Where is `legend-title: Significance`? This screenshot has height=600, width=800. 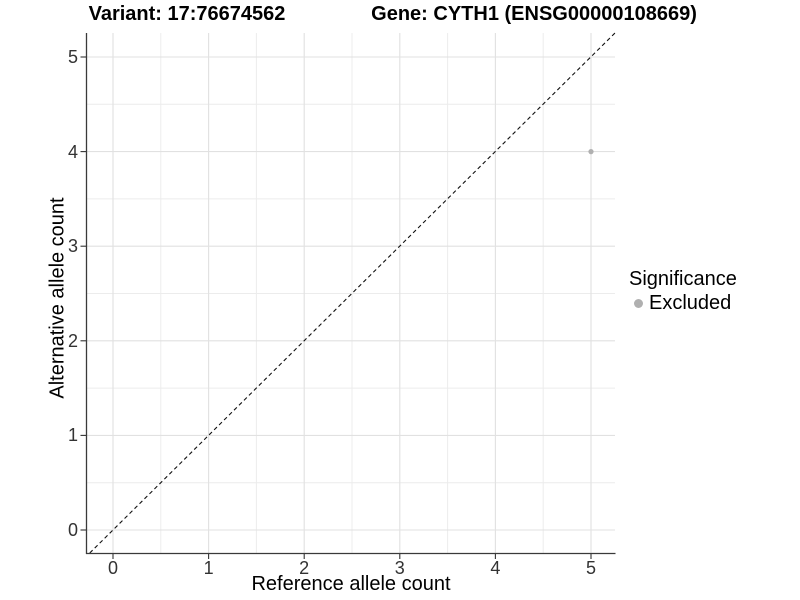
legend-title: Significance is located at coordinates (683, 279).